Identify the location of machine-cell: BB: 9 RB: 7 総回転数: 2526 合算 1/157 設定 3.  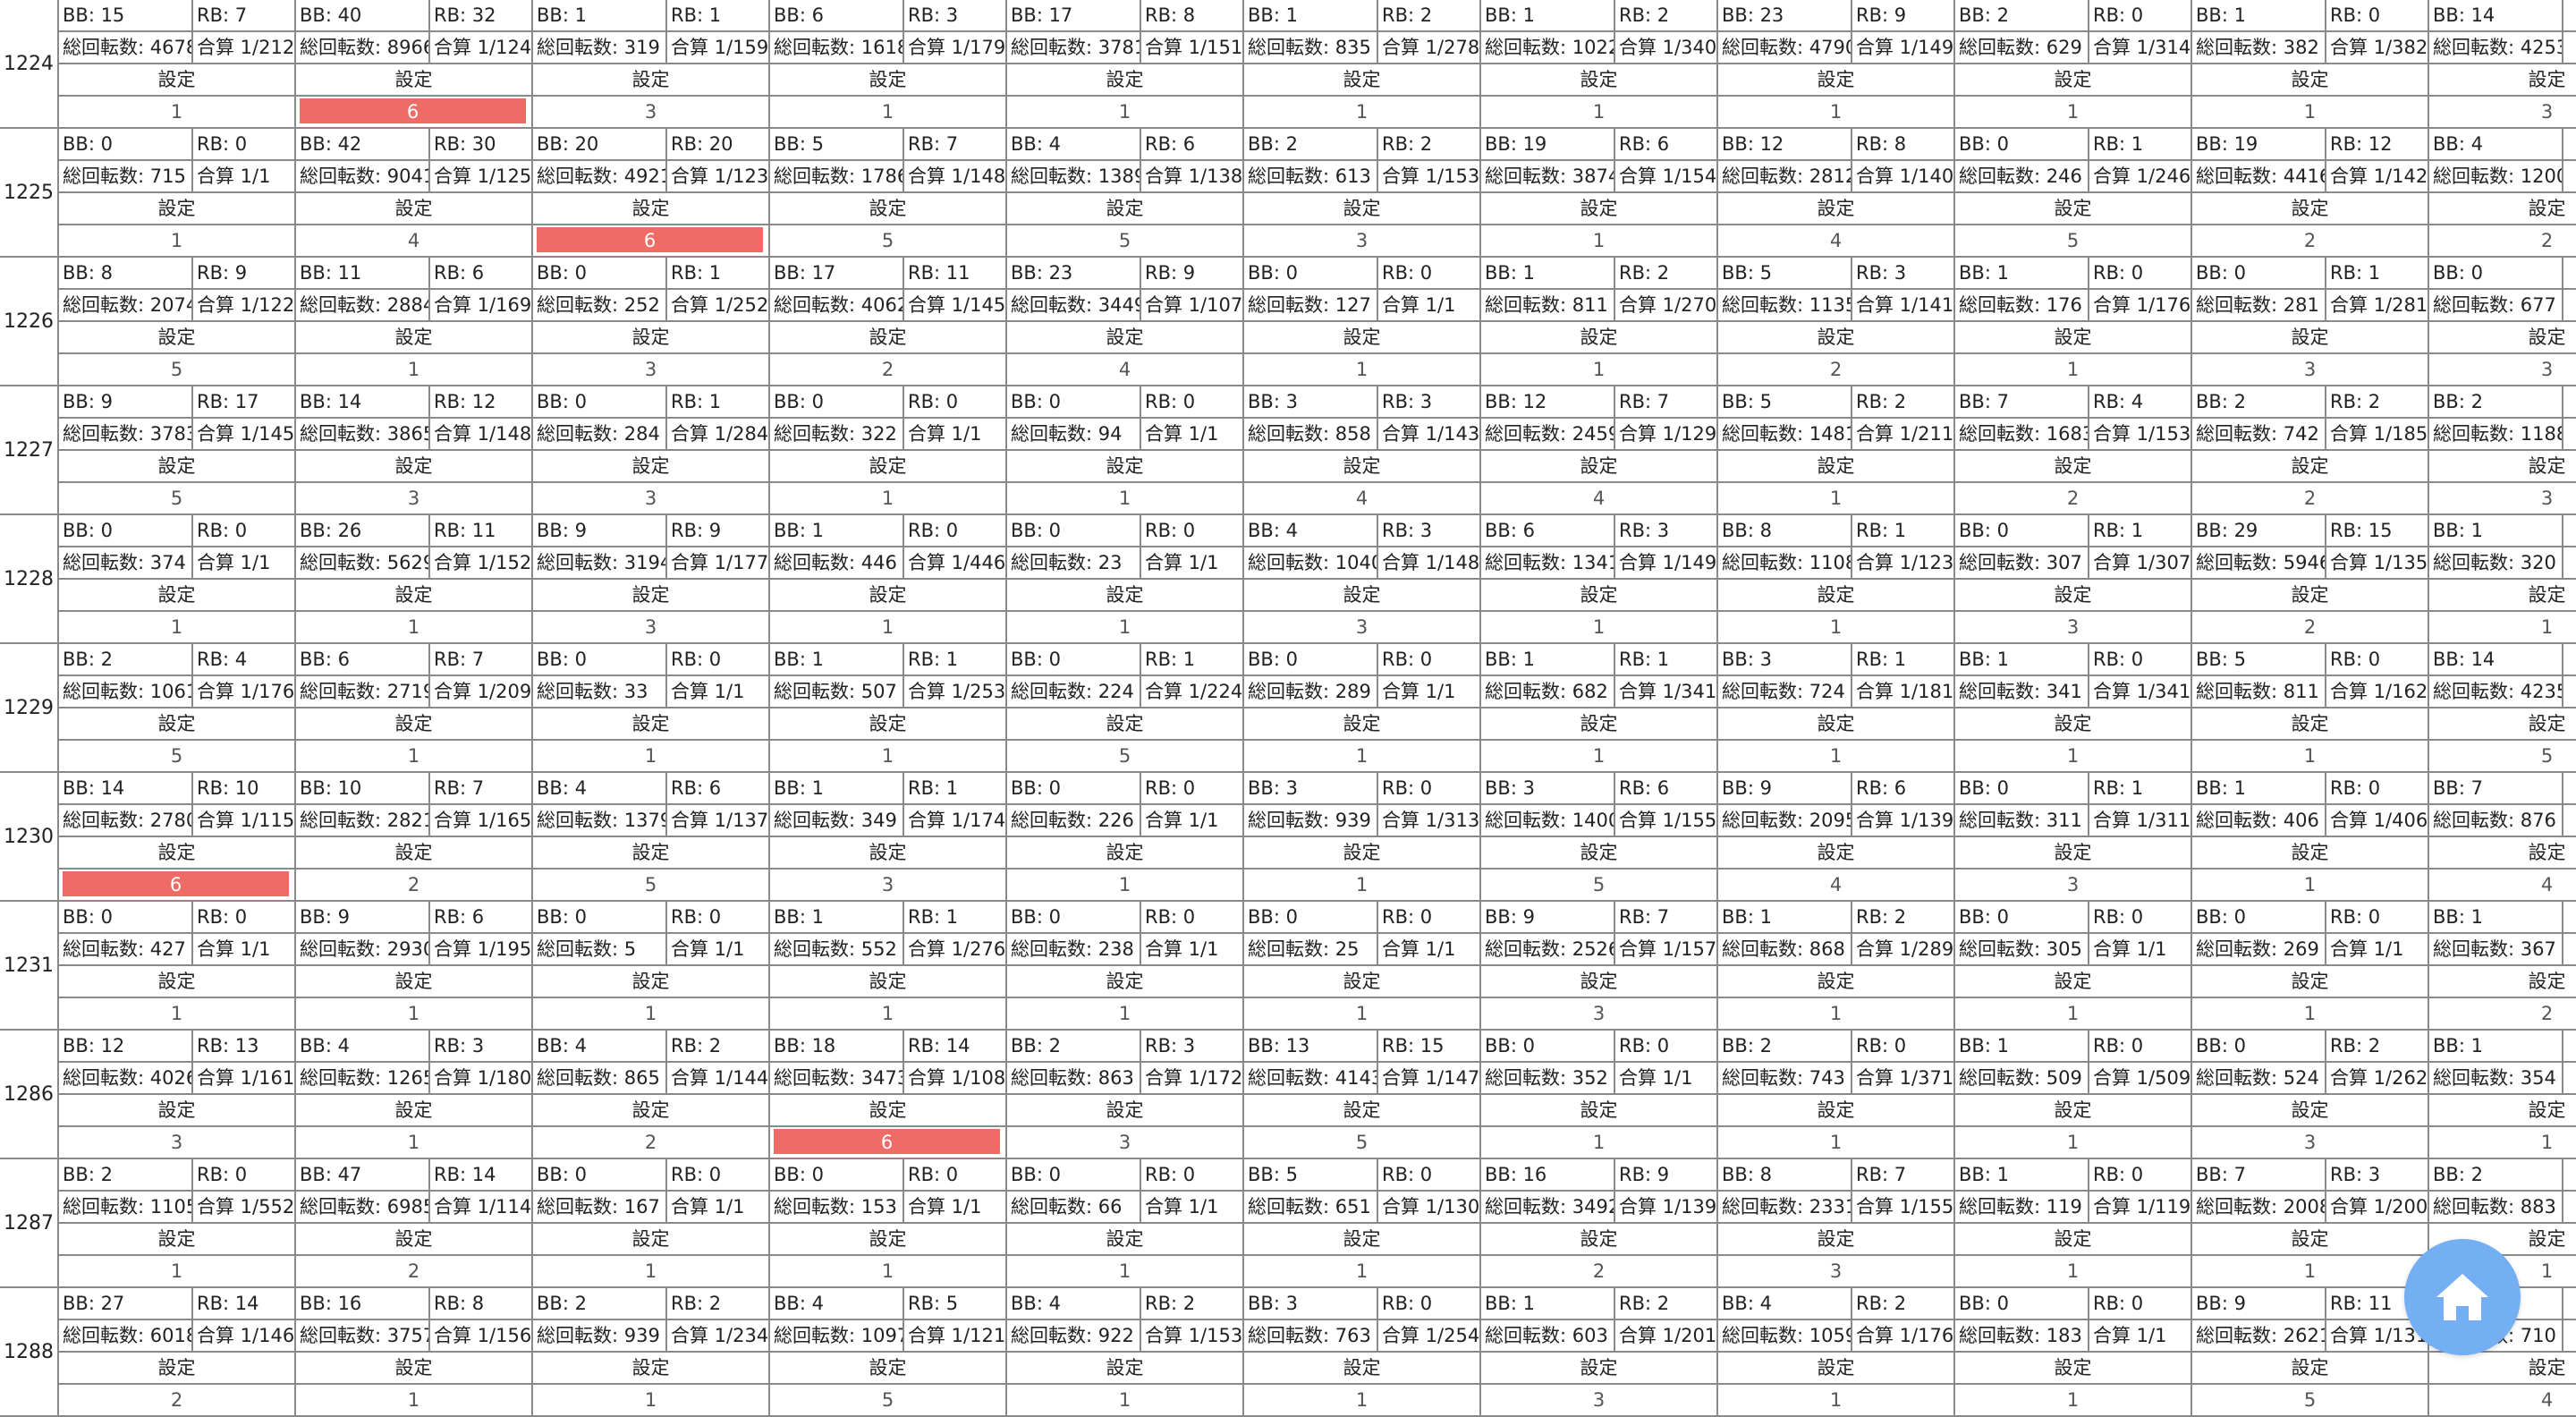
(1599, 966).